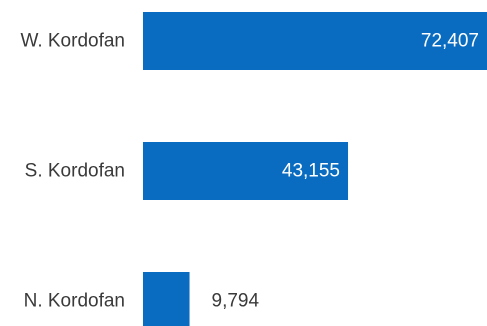 The image size is (487, 326). I want to click on value-label: 72,407, so click(450, 41).